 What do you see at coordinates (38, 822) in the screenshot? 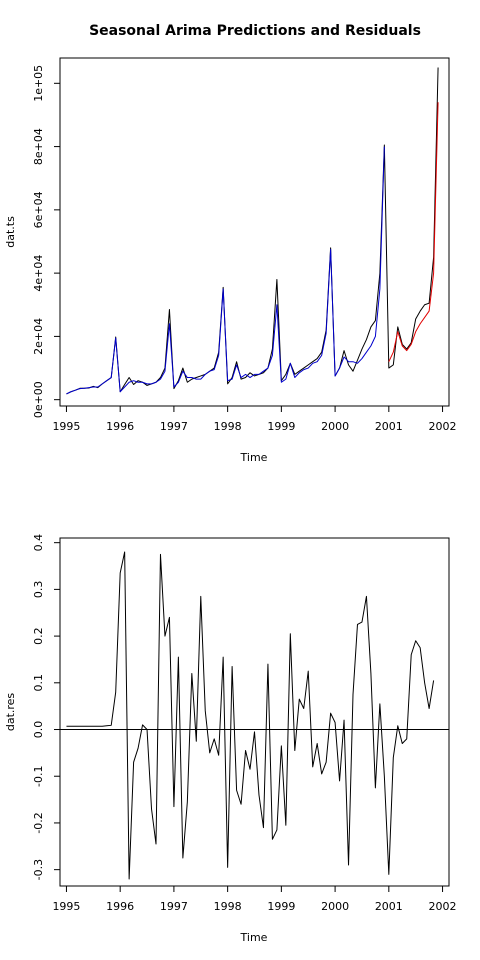
I see `y-tick-label: -0.2` at bounding box center [38, 822].